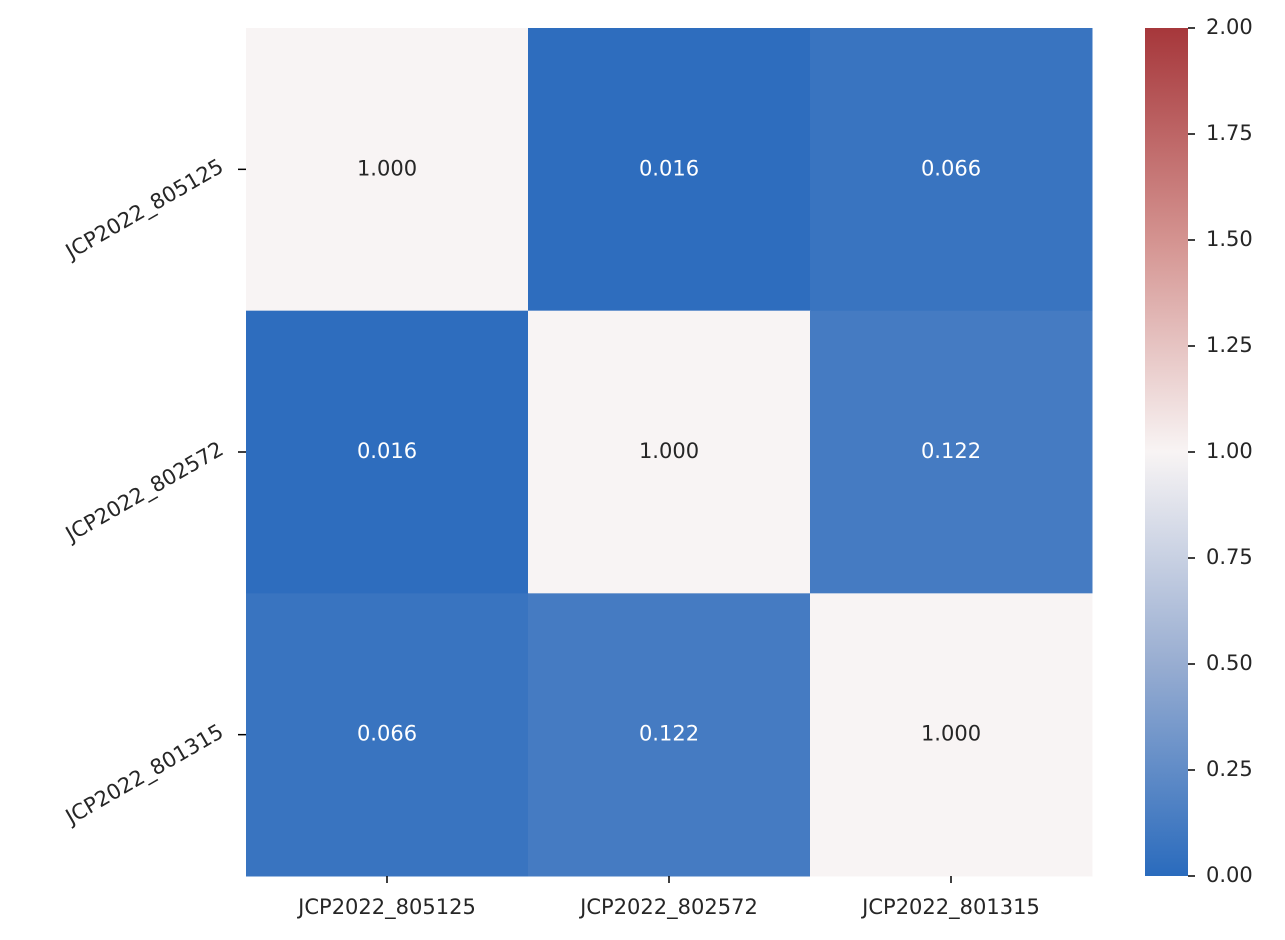 This screenshot has width=1285, height=940. Describe the element at coordinates (668, 907) in the screenshot. I see `x-tick-label: JCP2022_802572` at that location.